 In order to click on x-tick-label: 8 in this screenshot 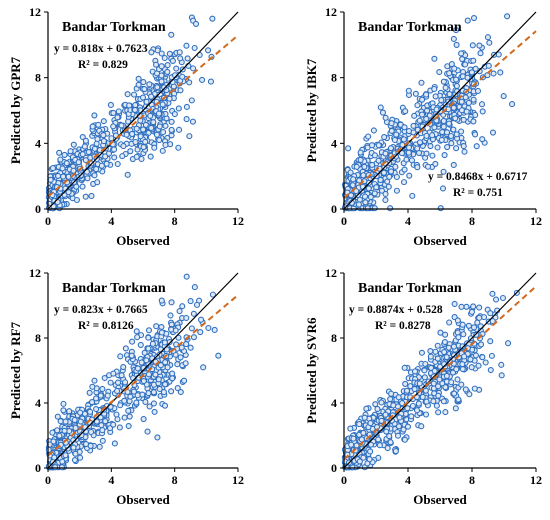, I will do `click(472, 480)`.